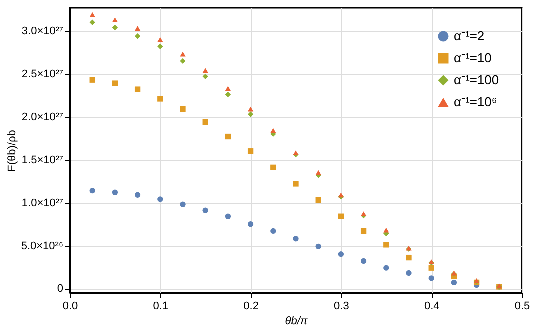  Describe the element at coordinates (477, 80) in the screenshot. I see `legend-label: α⁻¹=100` at that location.